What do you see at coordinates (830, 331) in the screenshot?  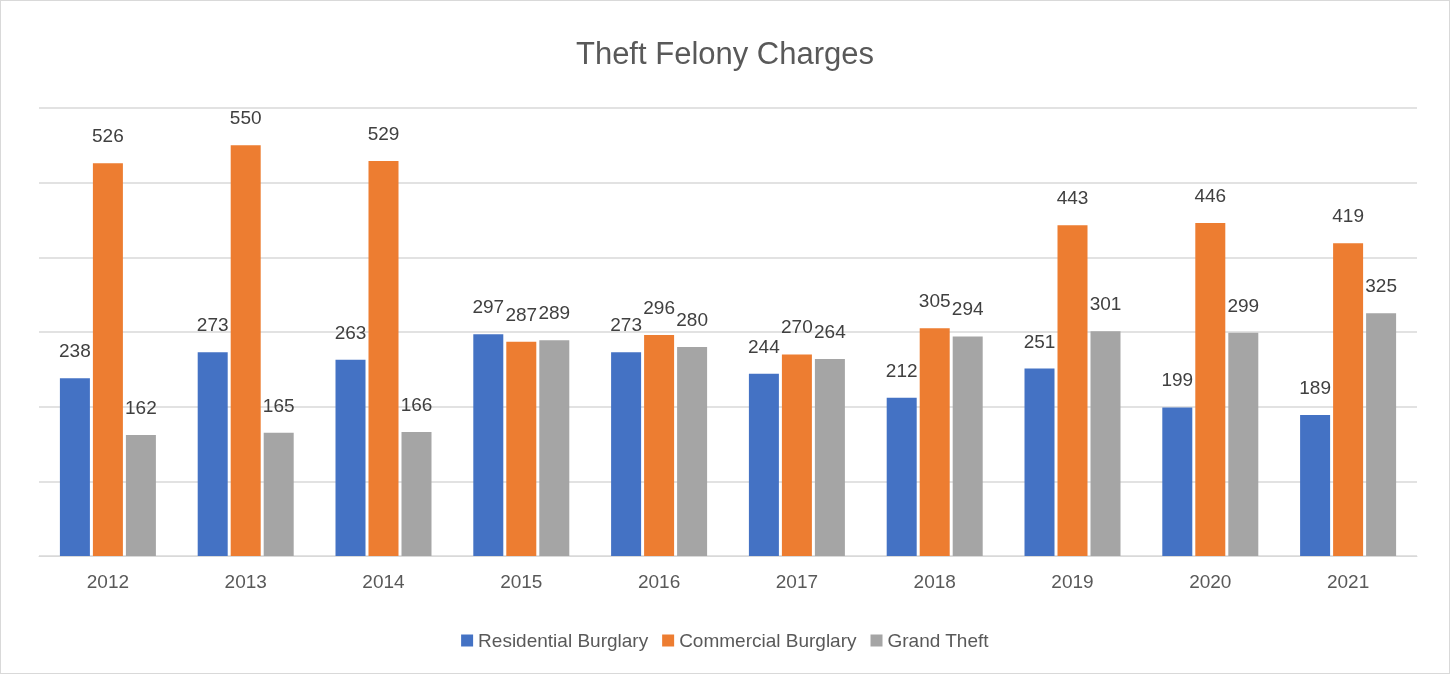 I see `data-label: 264` at bounding box center [830, 331].